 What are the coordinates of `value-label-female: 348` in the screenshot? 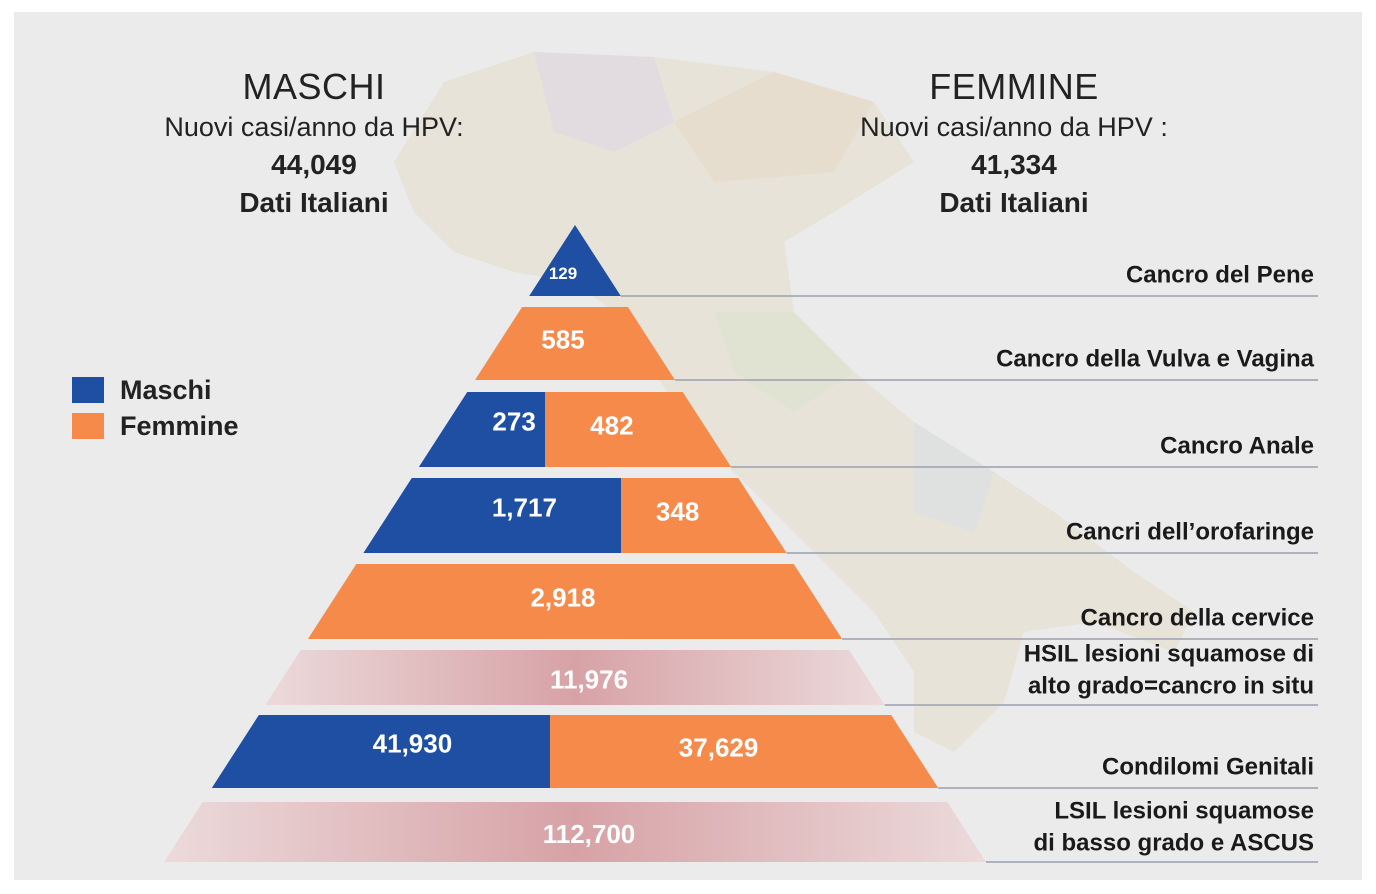 It's located at (677, 511).